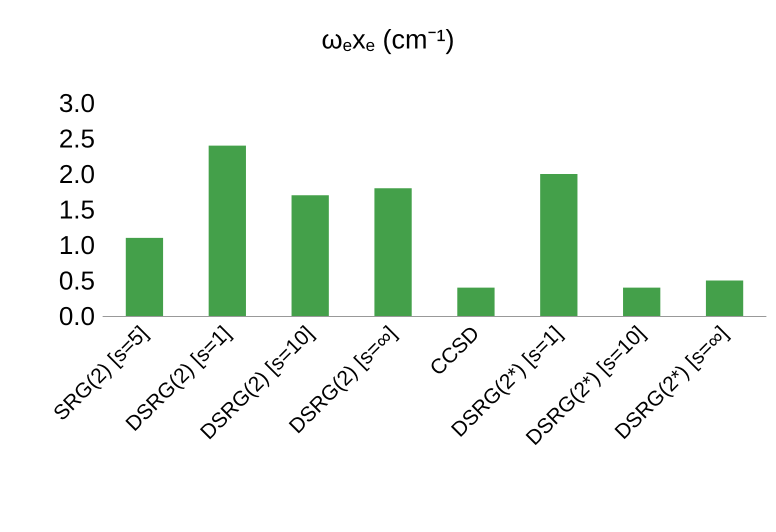 The height and width of the screenshot is (532, 776). What do you see at coordinates (76, 245) in the screenshot?
I see `y-tick-label: 1.0` at bounding box center [76, 245].